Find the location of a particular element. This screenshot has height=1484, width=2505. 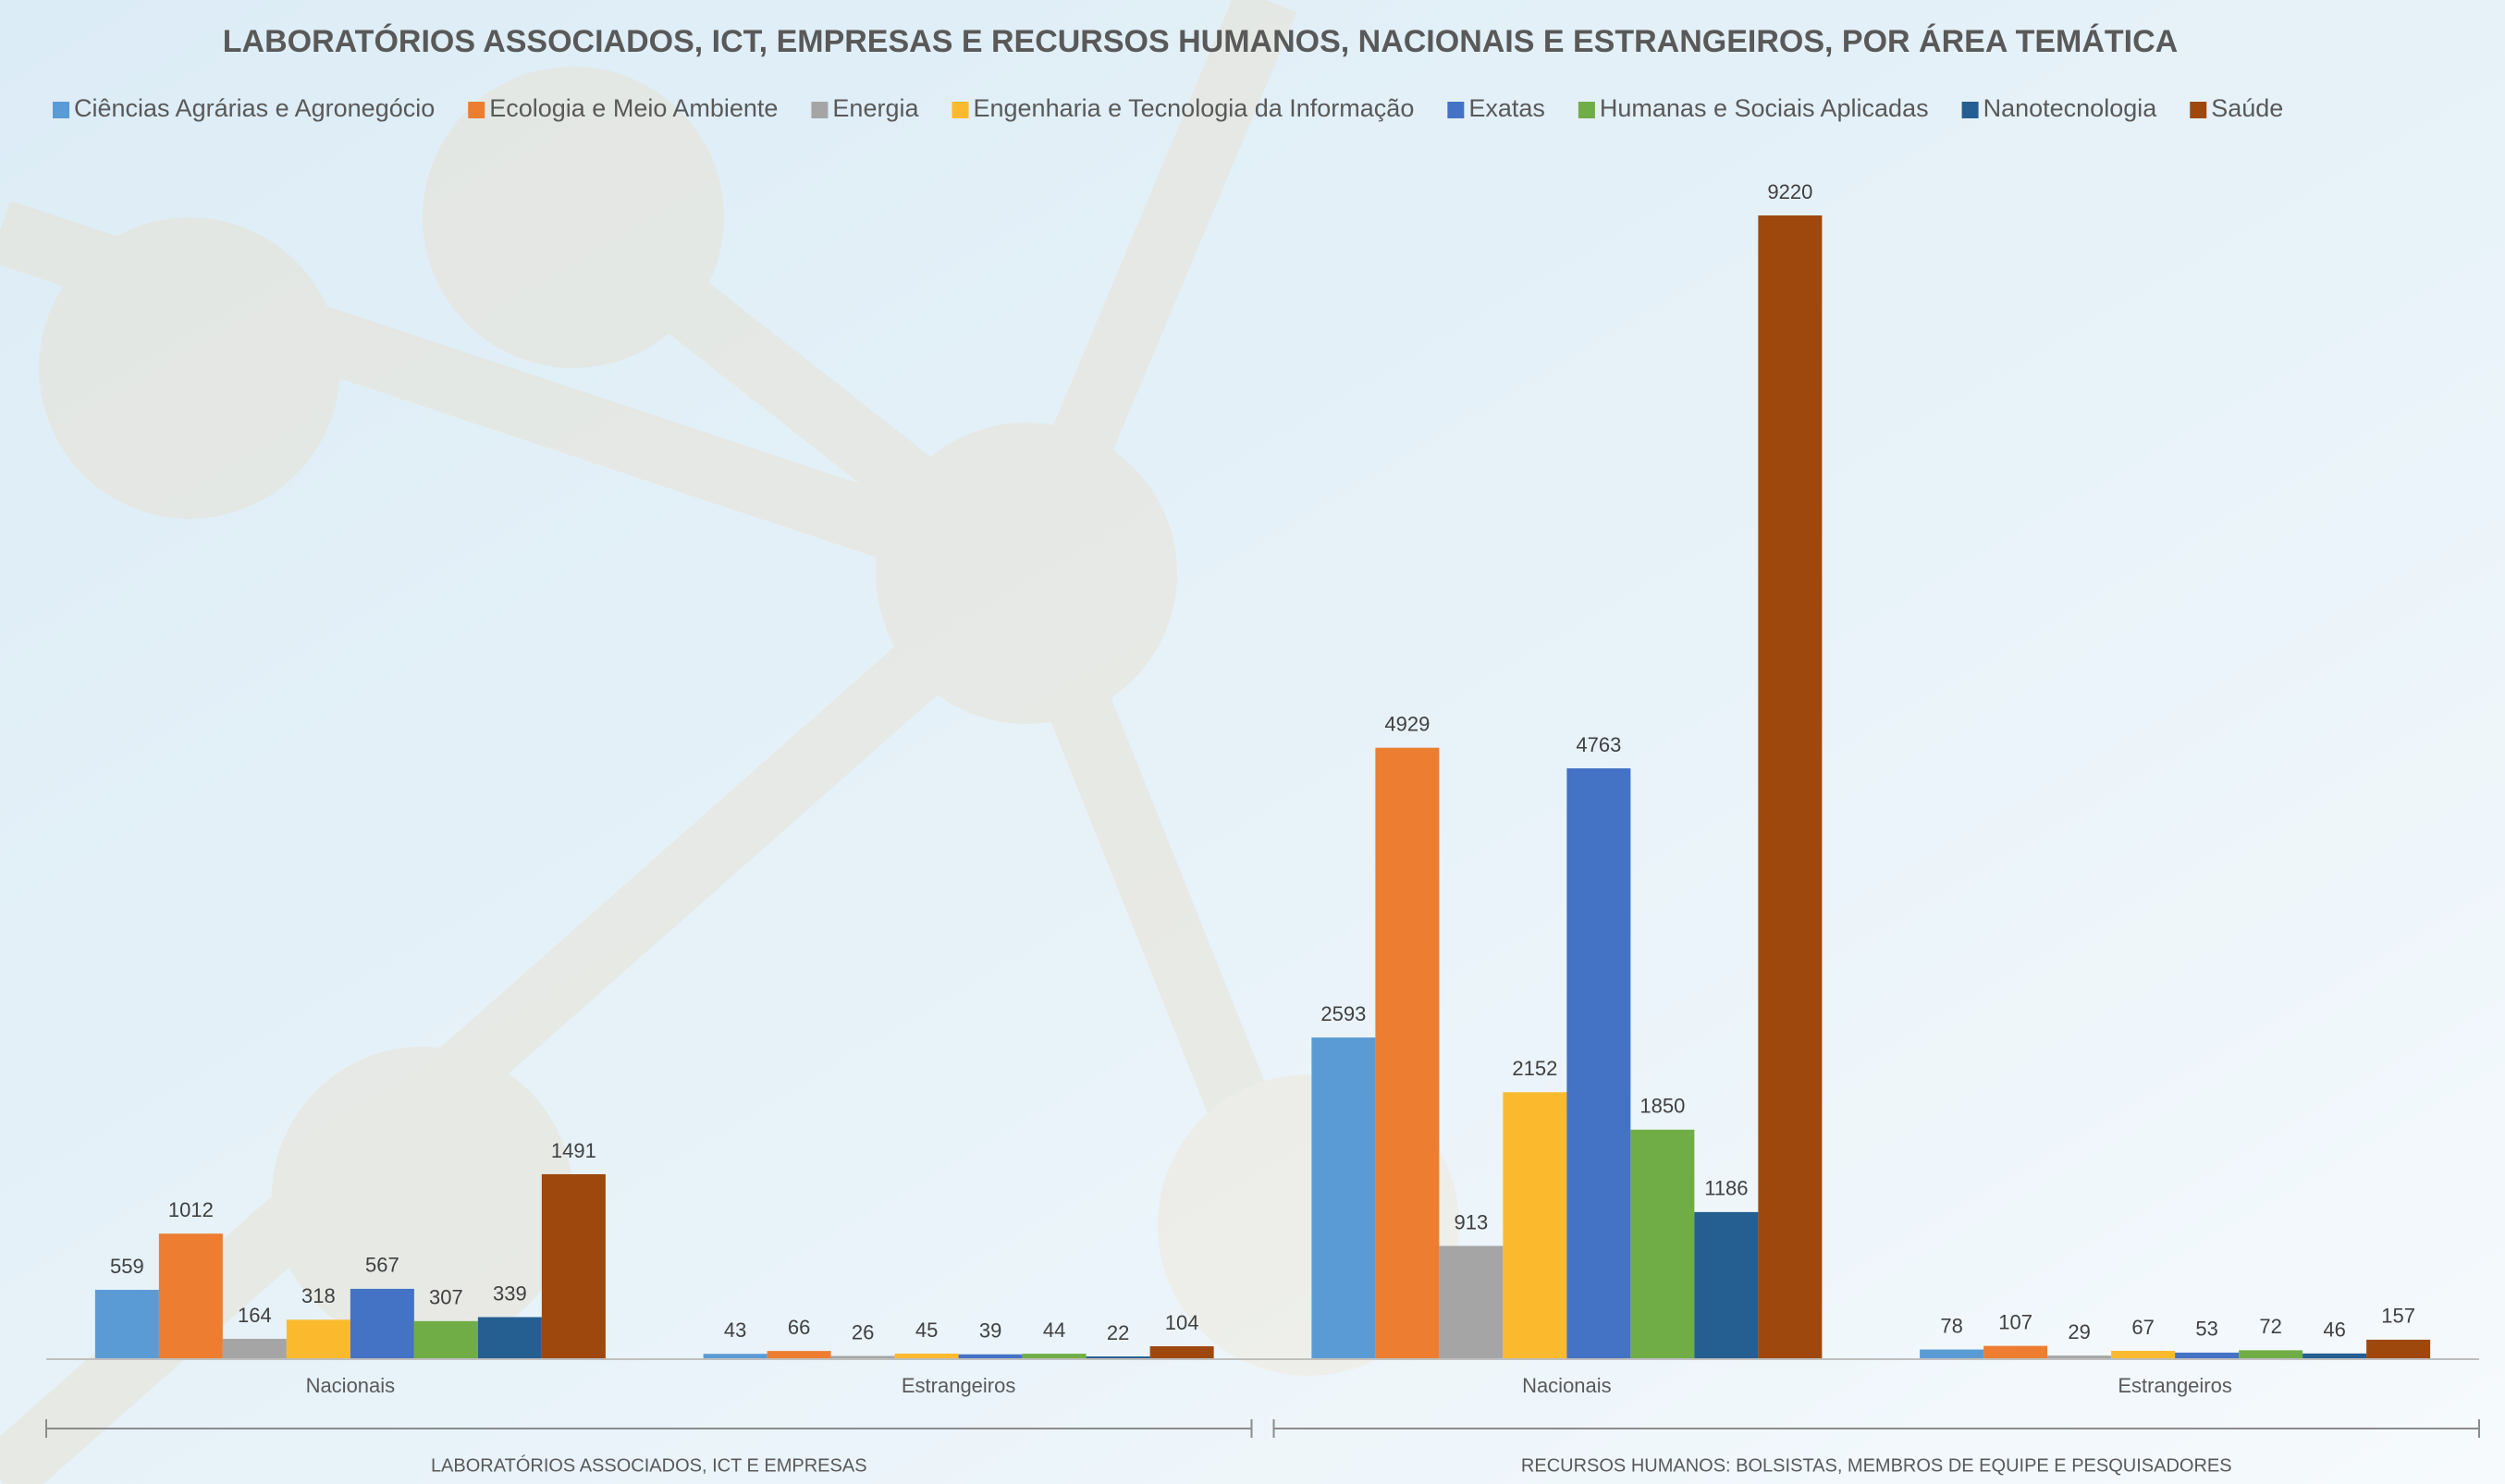

data-label: 318 is located at coordinates (318, 1295).